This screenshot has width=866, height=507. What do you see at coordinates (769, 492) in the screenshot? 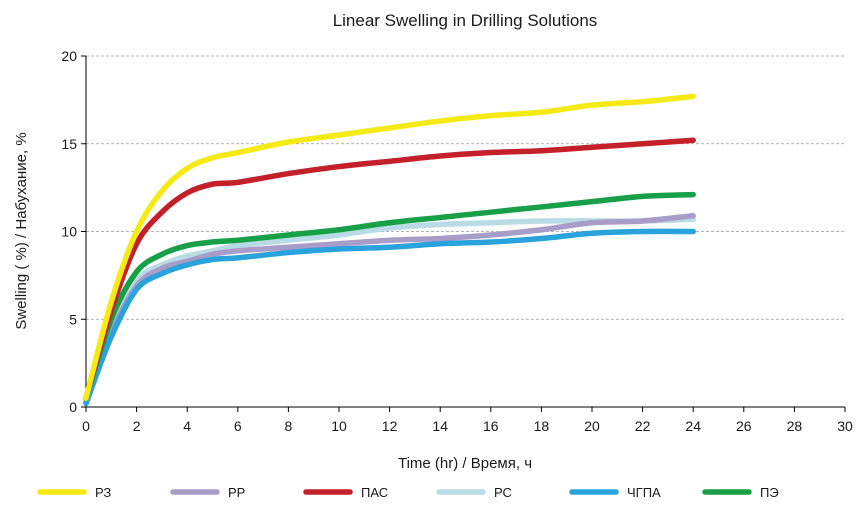
I see `legend-label-ПЭ: ПЭ` at bounding box center [769, 492].